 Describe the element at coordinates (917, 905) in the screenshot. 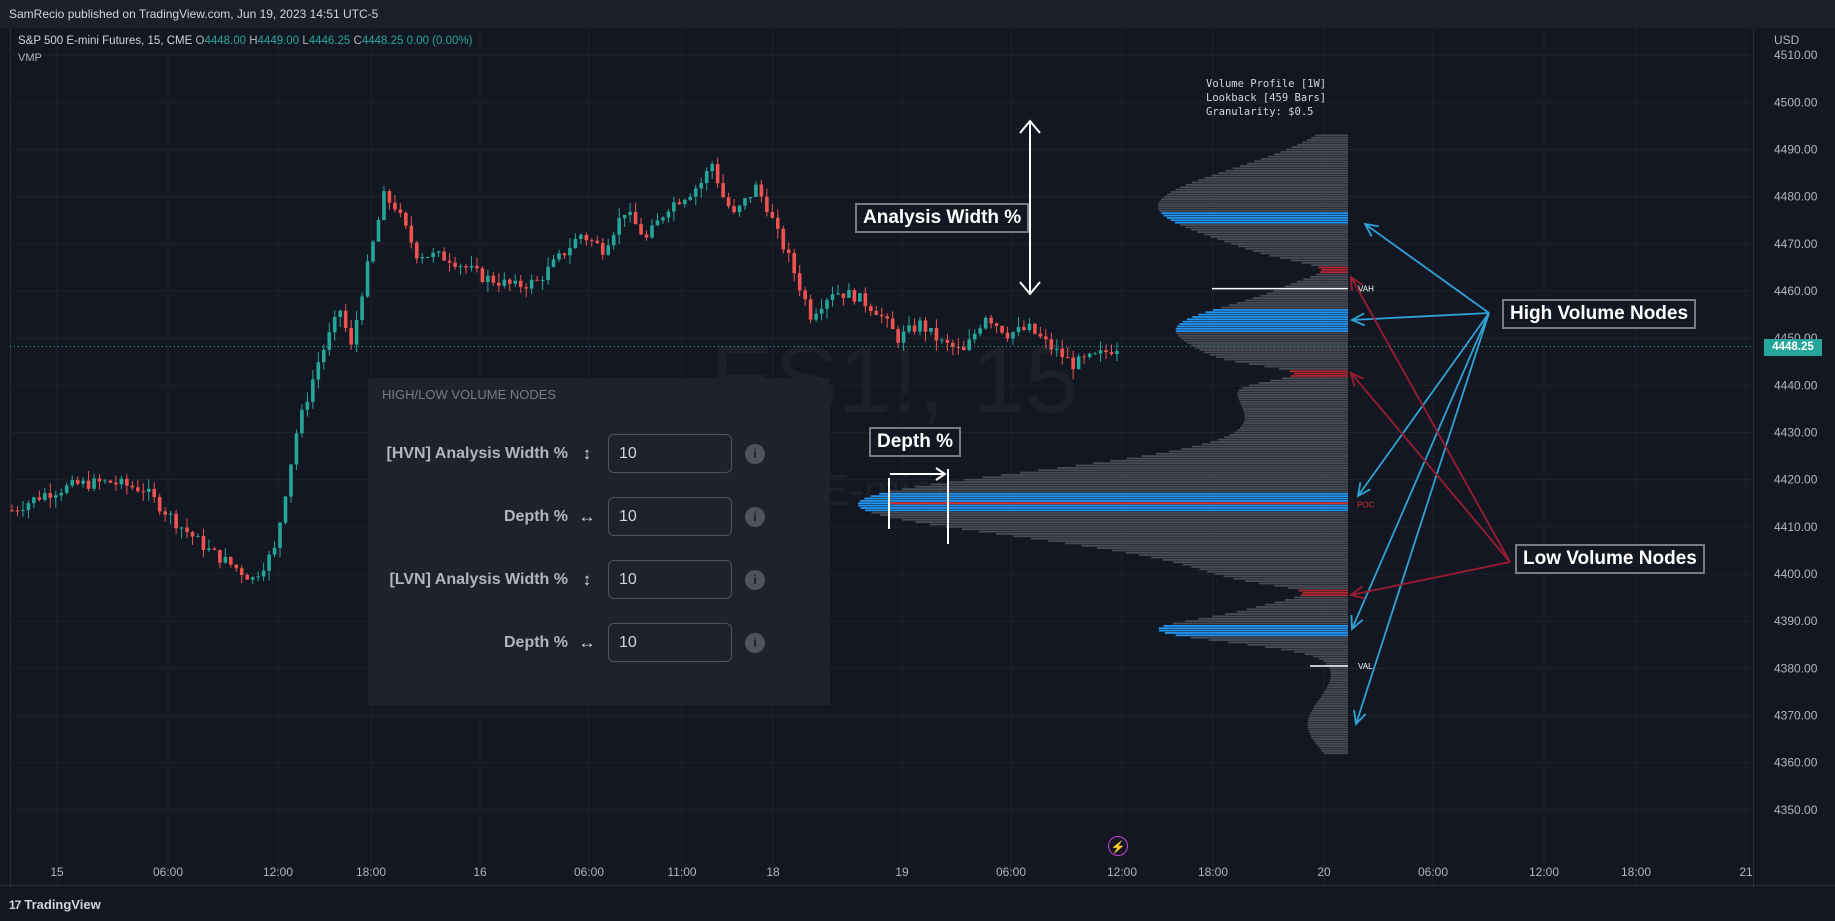

I see `footer-bar: 17 TradingView` at that location.